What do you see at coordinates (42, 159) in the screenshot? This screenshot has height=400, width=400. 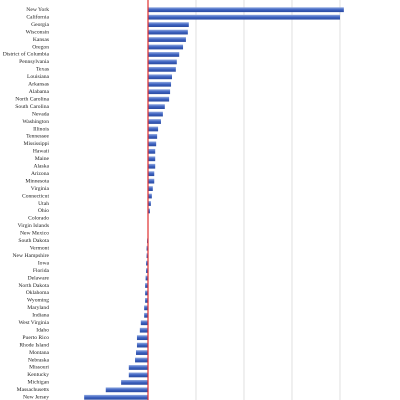 I see `category-label: Maine` at bounding box center [42, 159].